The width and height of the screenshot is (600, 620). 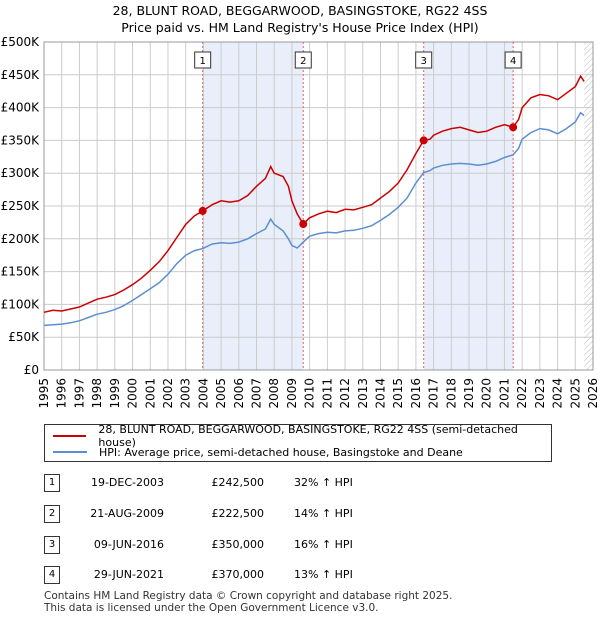 I want to click on x-tick-label: 1996, so click(x=62, y=393).